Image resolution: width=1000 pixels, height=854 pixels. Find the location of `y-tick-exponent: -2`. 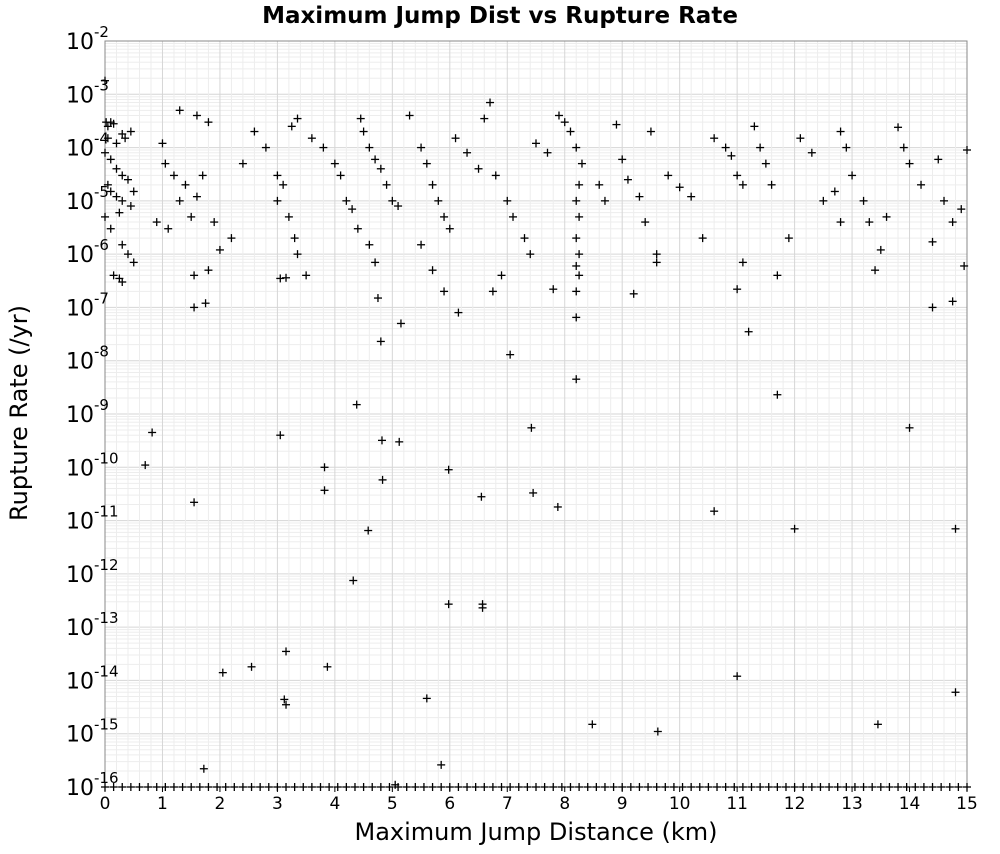

y-tick-exponent: -2 is located at coordinates (101, 32).